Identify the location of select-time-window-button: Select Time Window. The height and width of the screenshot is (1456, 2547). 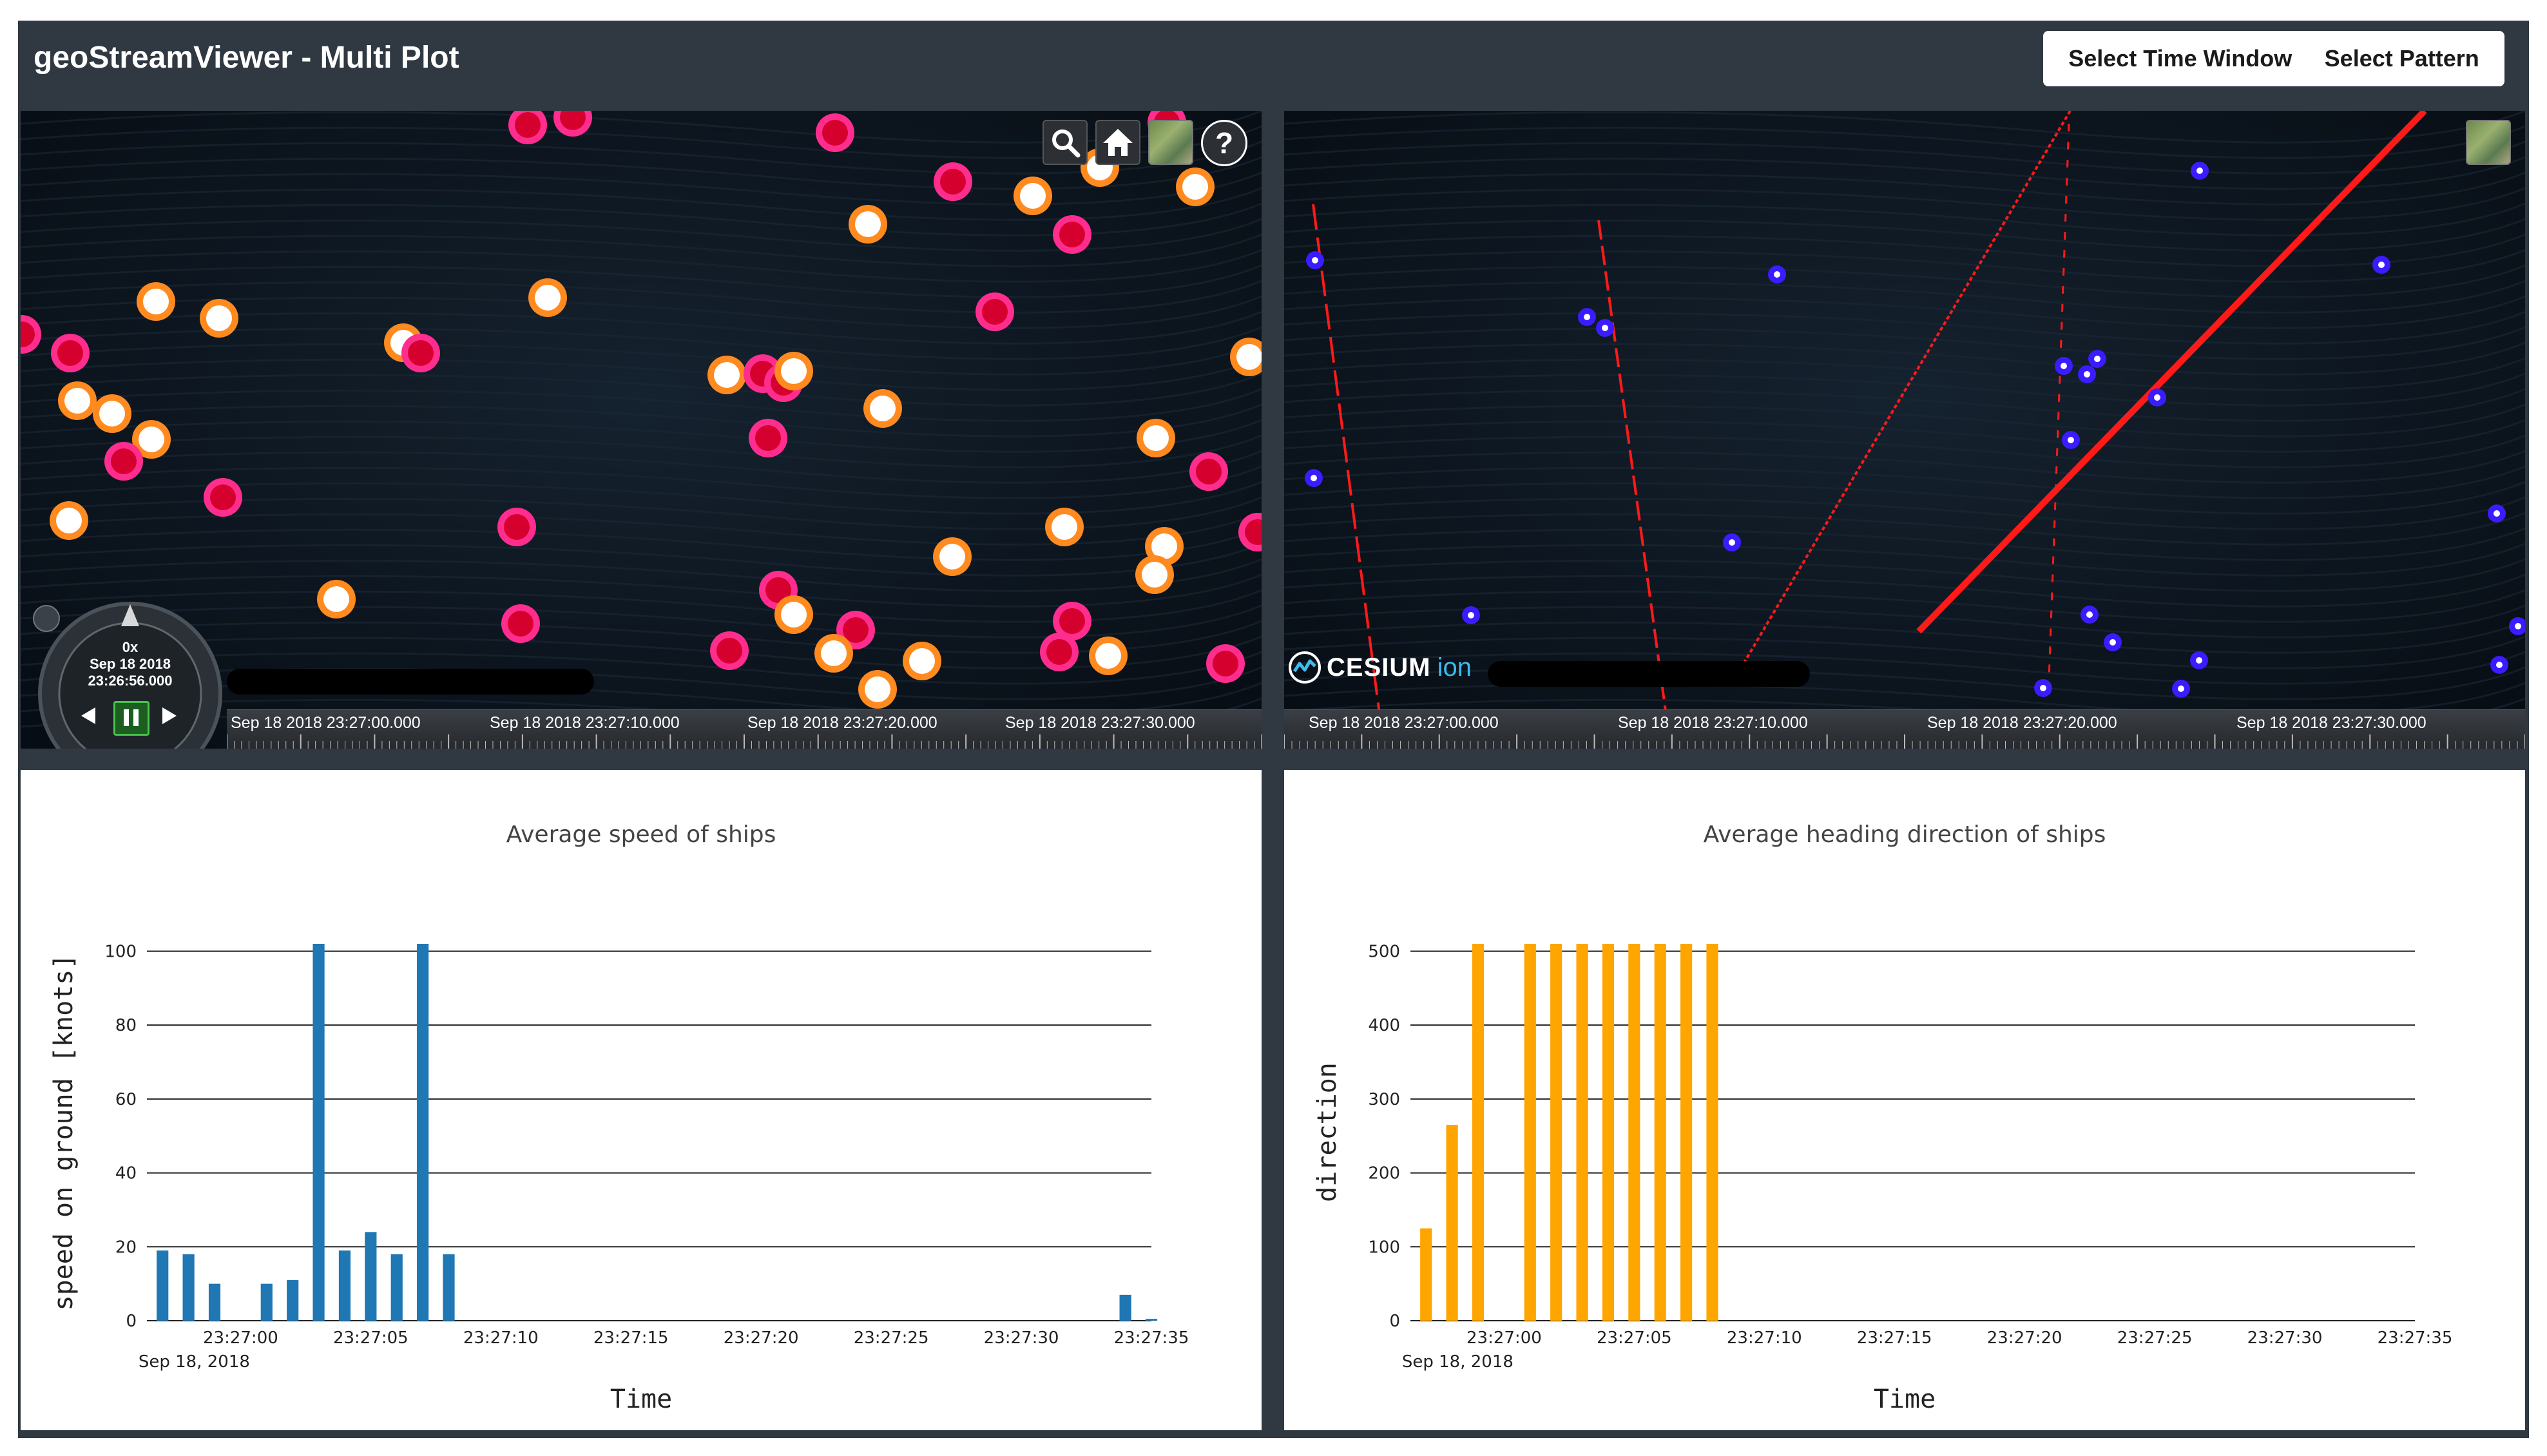
(2180, 59).